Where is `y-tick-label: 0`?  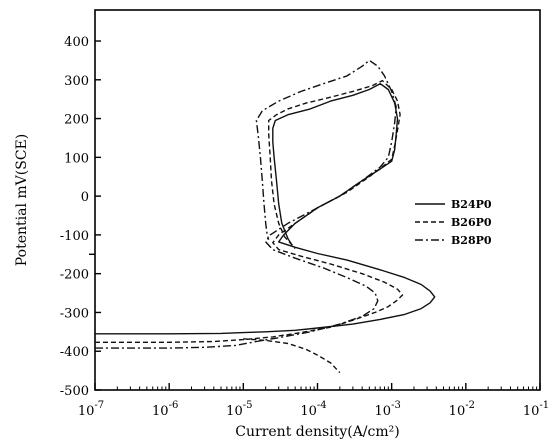
y-tick-label: 0 is located at coordinates (85, 197).